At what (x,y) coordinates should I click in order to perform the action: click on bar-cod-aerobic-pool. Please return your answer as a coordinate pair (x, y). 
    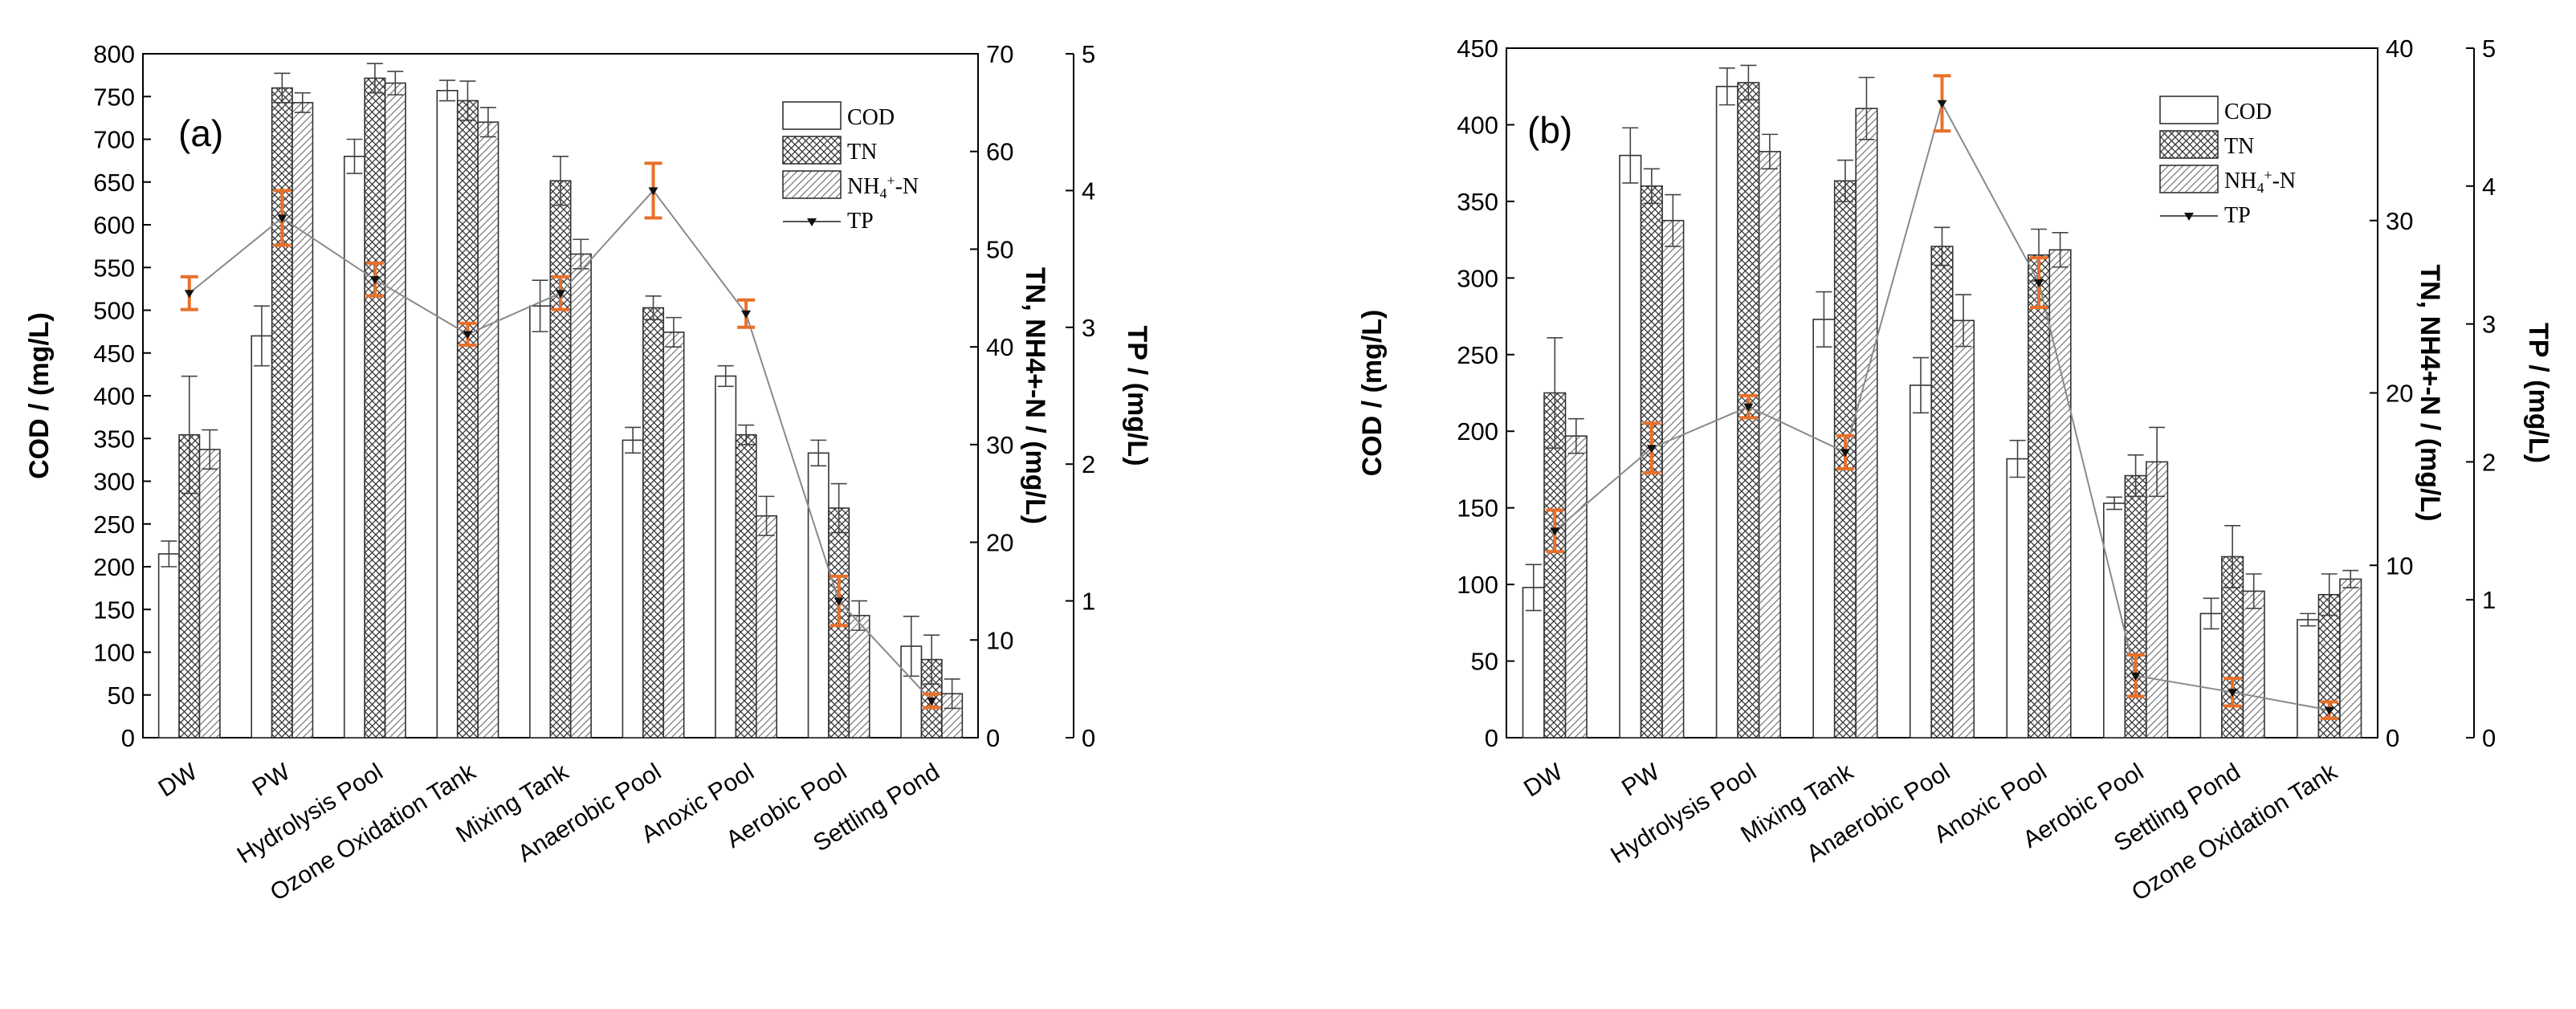
    Looking at the image, I should click on (818, 595).